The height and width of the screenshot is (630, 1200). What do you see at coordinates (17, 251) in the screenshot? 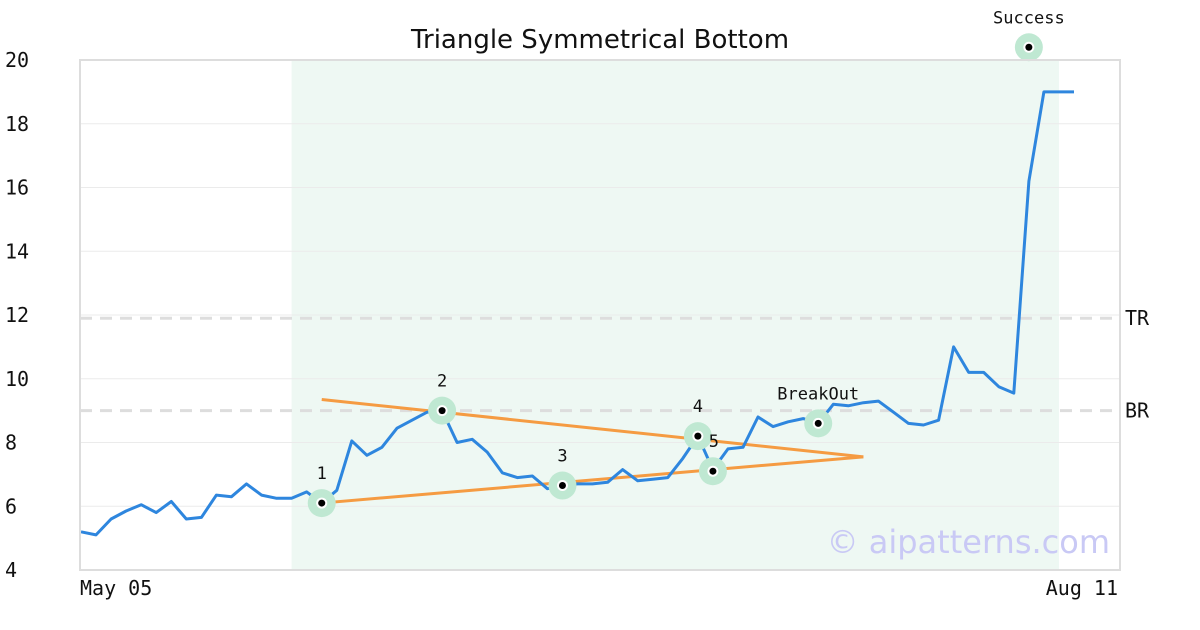
I see `y-tick-label: 14` at bounding box center [17, 251].